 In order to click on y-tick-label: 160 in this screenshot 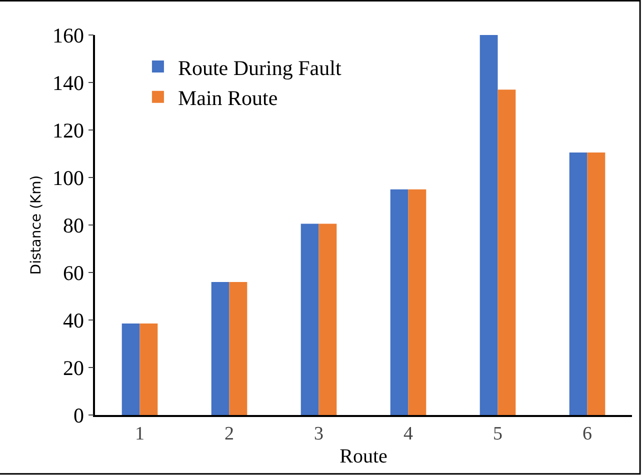, I will do `click(68, 35)`.